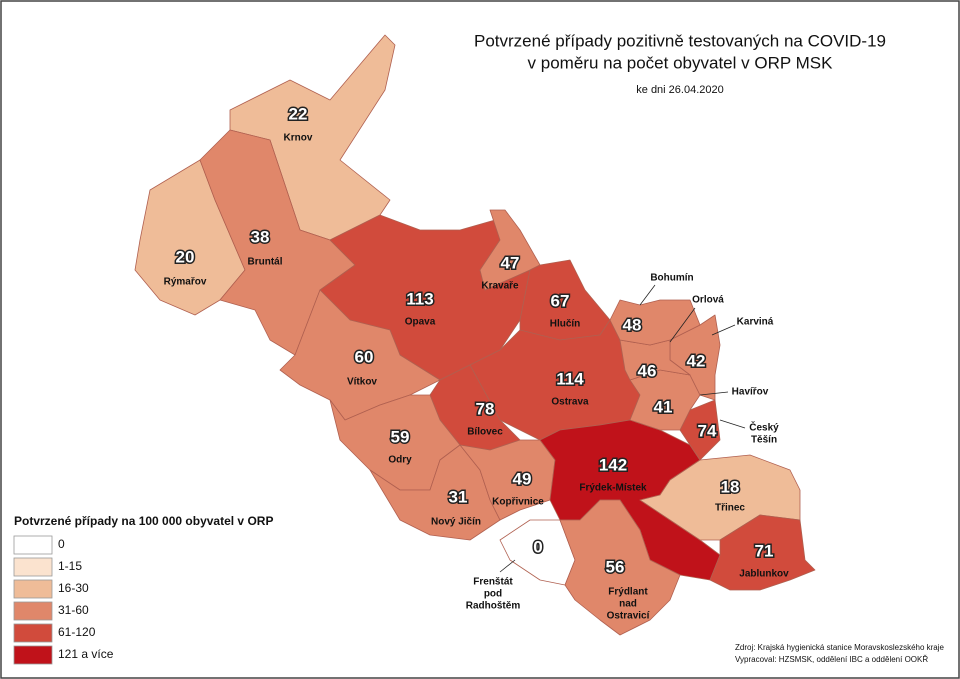 The image size is (960, 679). I want to click on region-value: 22, so click(298, 113).